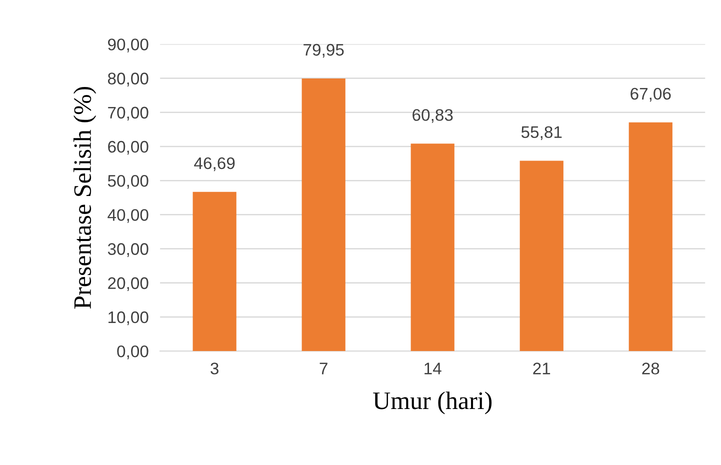 The width and height of the screenshot is (721, 465). I want to click on y-tick-label: 70,00, so click(128, 113).